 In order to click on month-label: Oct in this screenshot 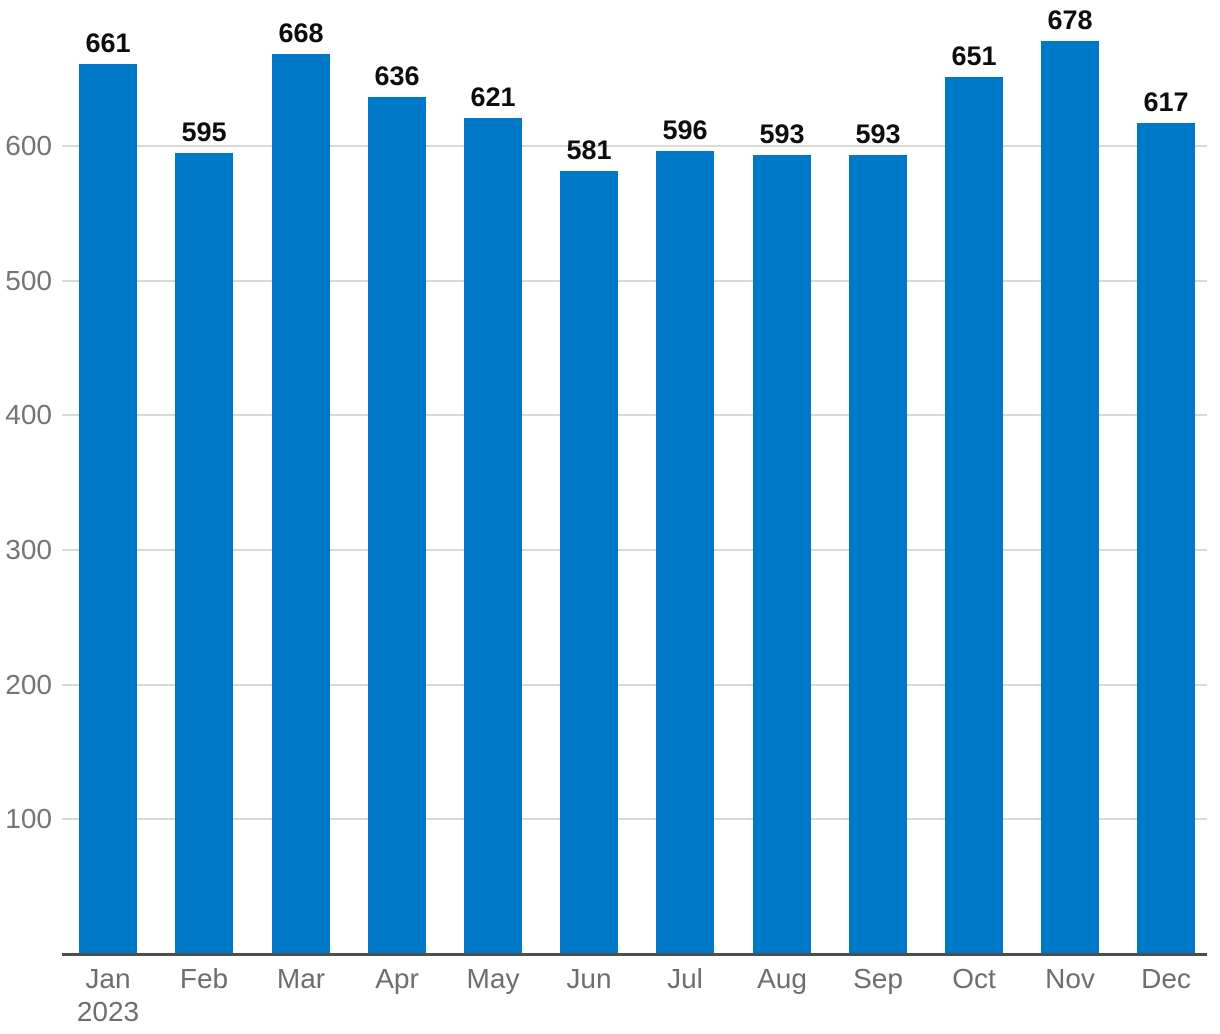, I will do `click(974, 978)`.